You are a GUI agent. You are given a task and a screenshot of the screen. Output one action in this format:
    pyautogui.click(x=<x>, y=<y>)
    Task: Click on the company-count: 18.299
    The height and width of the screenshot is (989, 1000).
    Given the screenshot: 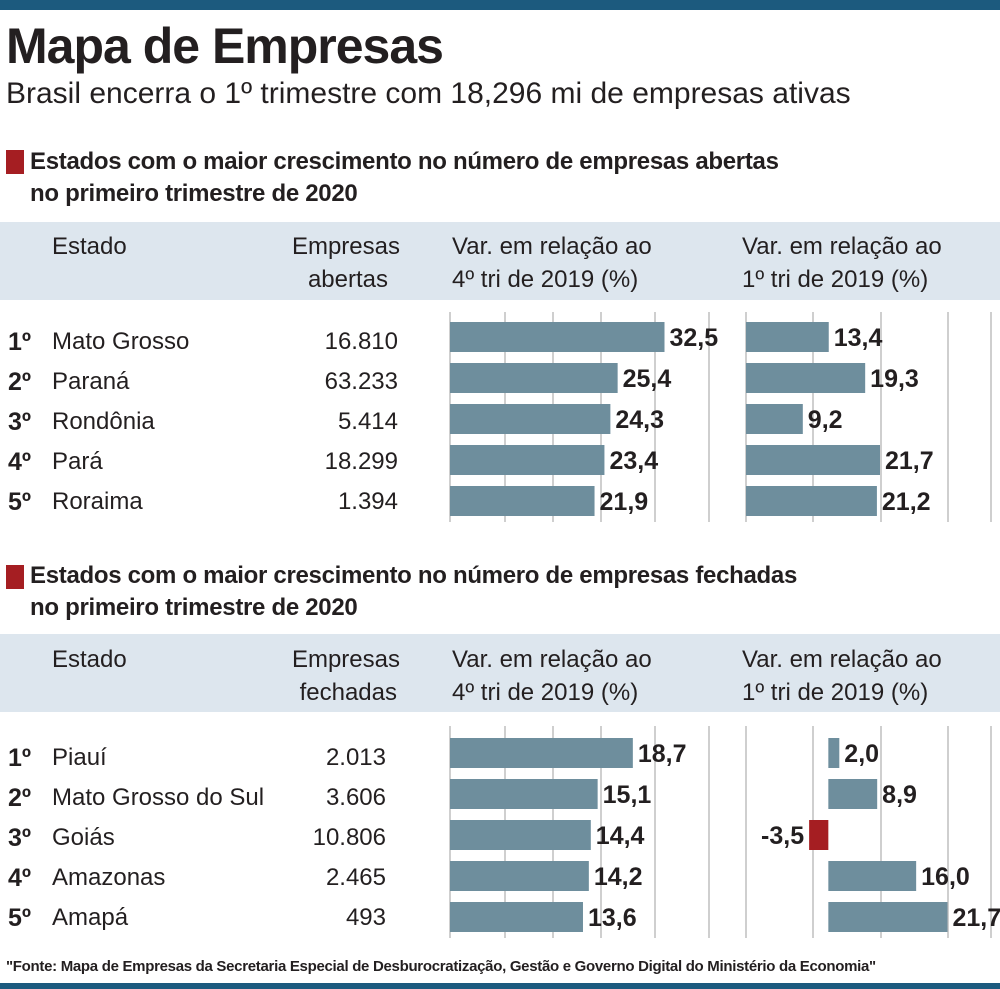 What is the action you would take?
    pyautogui.click(x=361, y=461)
    